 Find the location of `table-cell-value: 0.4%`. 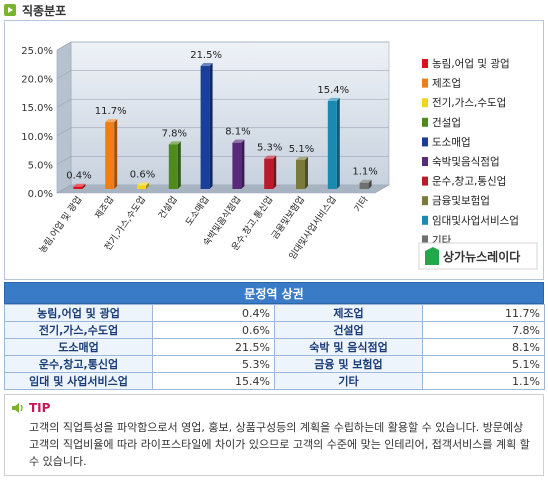

table-cell-value: 0.4% is located at coordinates (213, 313).